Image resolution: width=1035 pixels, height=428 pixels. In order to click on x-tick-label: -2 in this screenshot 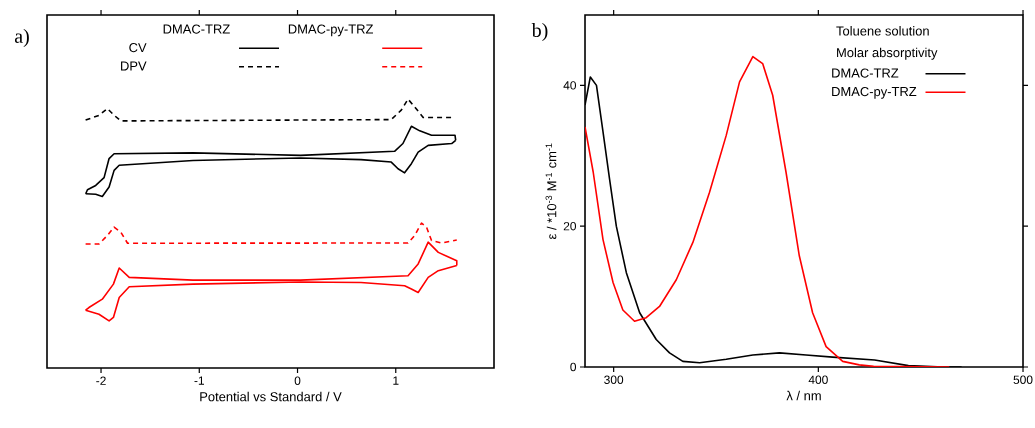, I will do `click(101, 380)`.